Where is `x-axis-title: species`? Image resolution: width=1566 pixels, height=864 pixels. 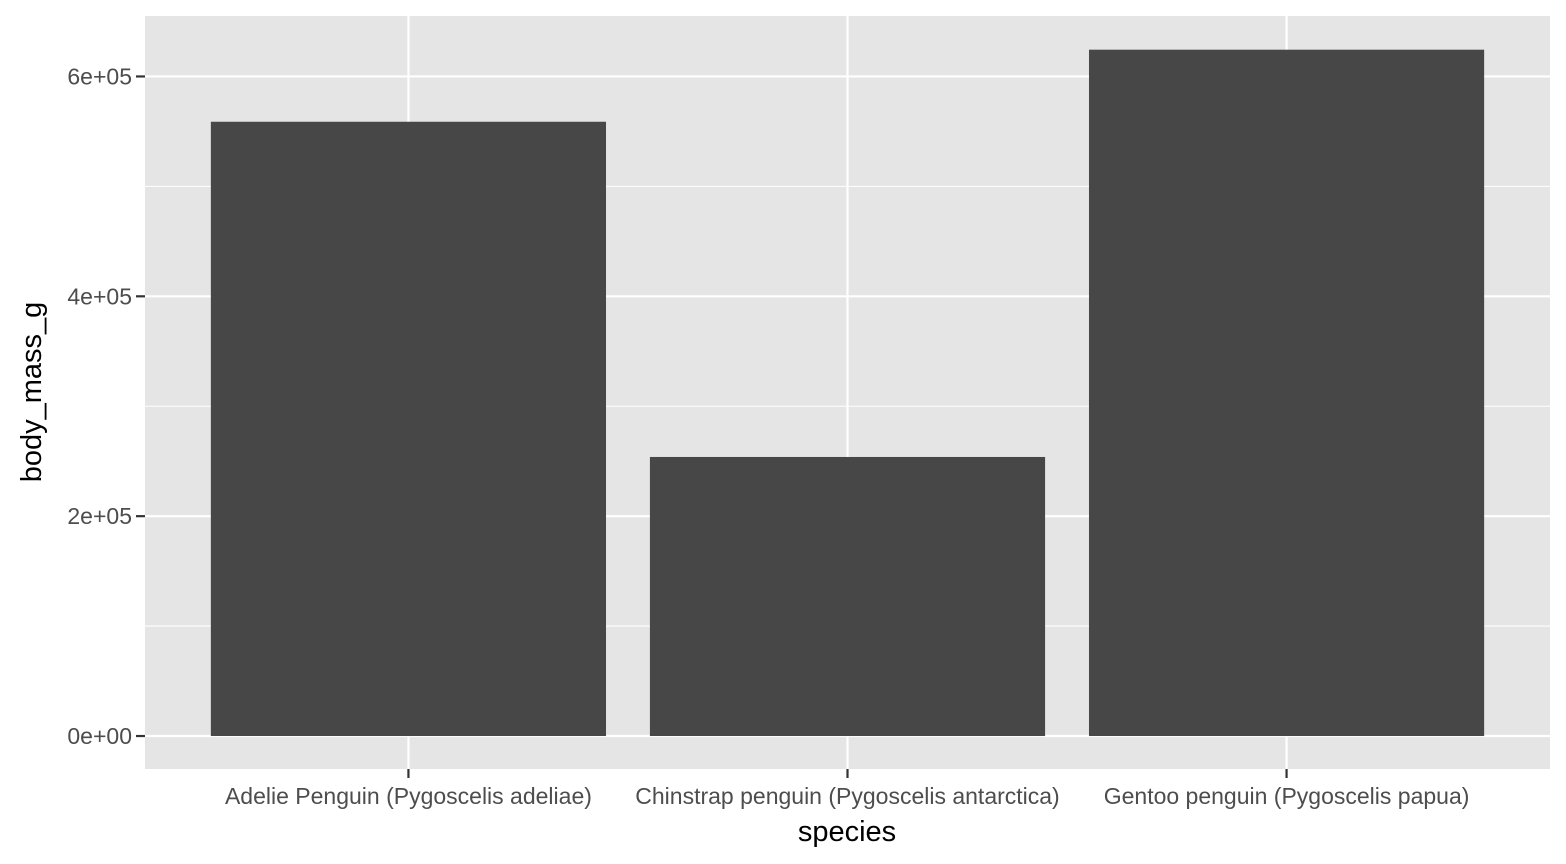 x-axis-title: species is located at coordinates (847, 832).